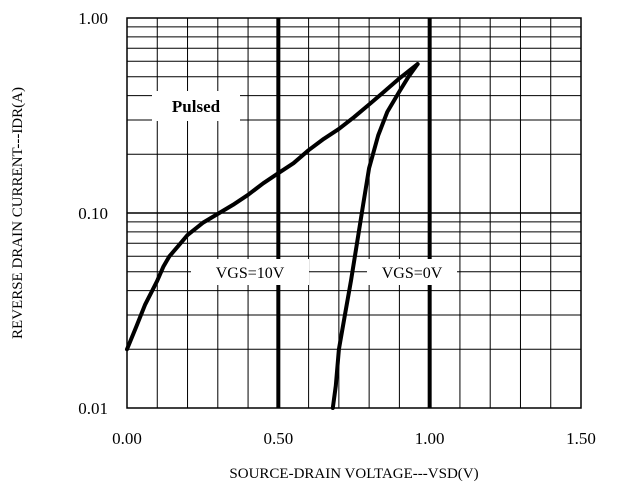 Image resolution: width=618 pixels, height=493 pixels. Describe the element at coordinates (278, 438) in the screenshot. I see `x-tick-label: 0.50` at that location.